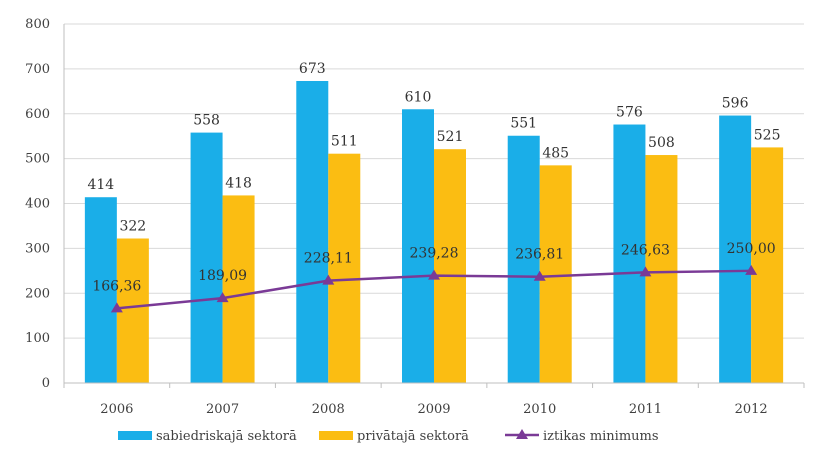 The height and width of the screenshot is (450, 814). What do you see at coordinates (206, 257) in the screenshot?
I see `bar-public-2007` at bounding box center [206, 257].